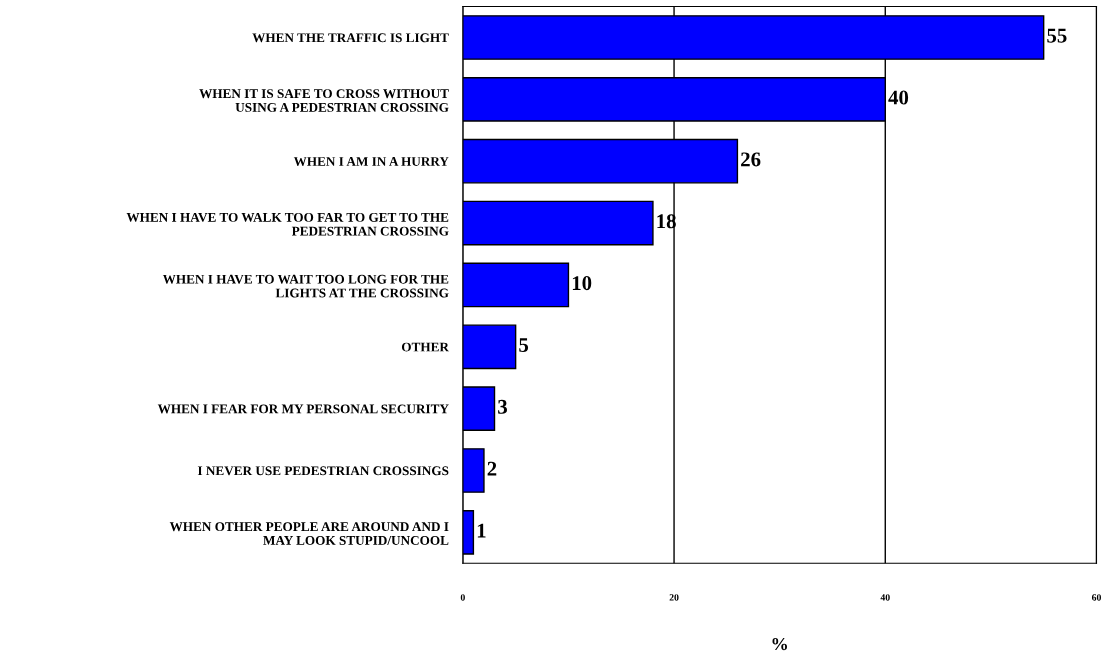  What do you see at coordinates (323, 471) in the screenshot?
I see `y-tick-label: I NEVER USE PEDESTRIAN CROSSINGS` at bounding box center [323, 471].